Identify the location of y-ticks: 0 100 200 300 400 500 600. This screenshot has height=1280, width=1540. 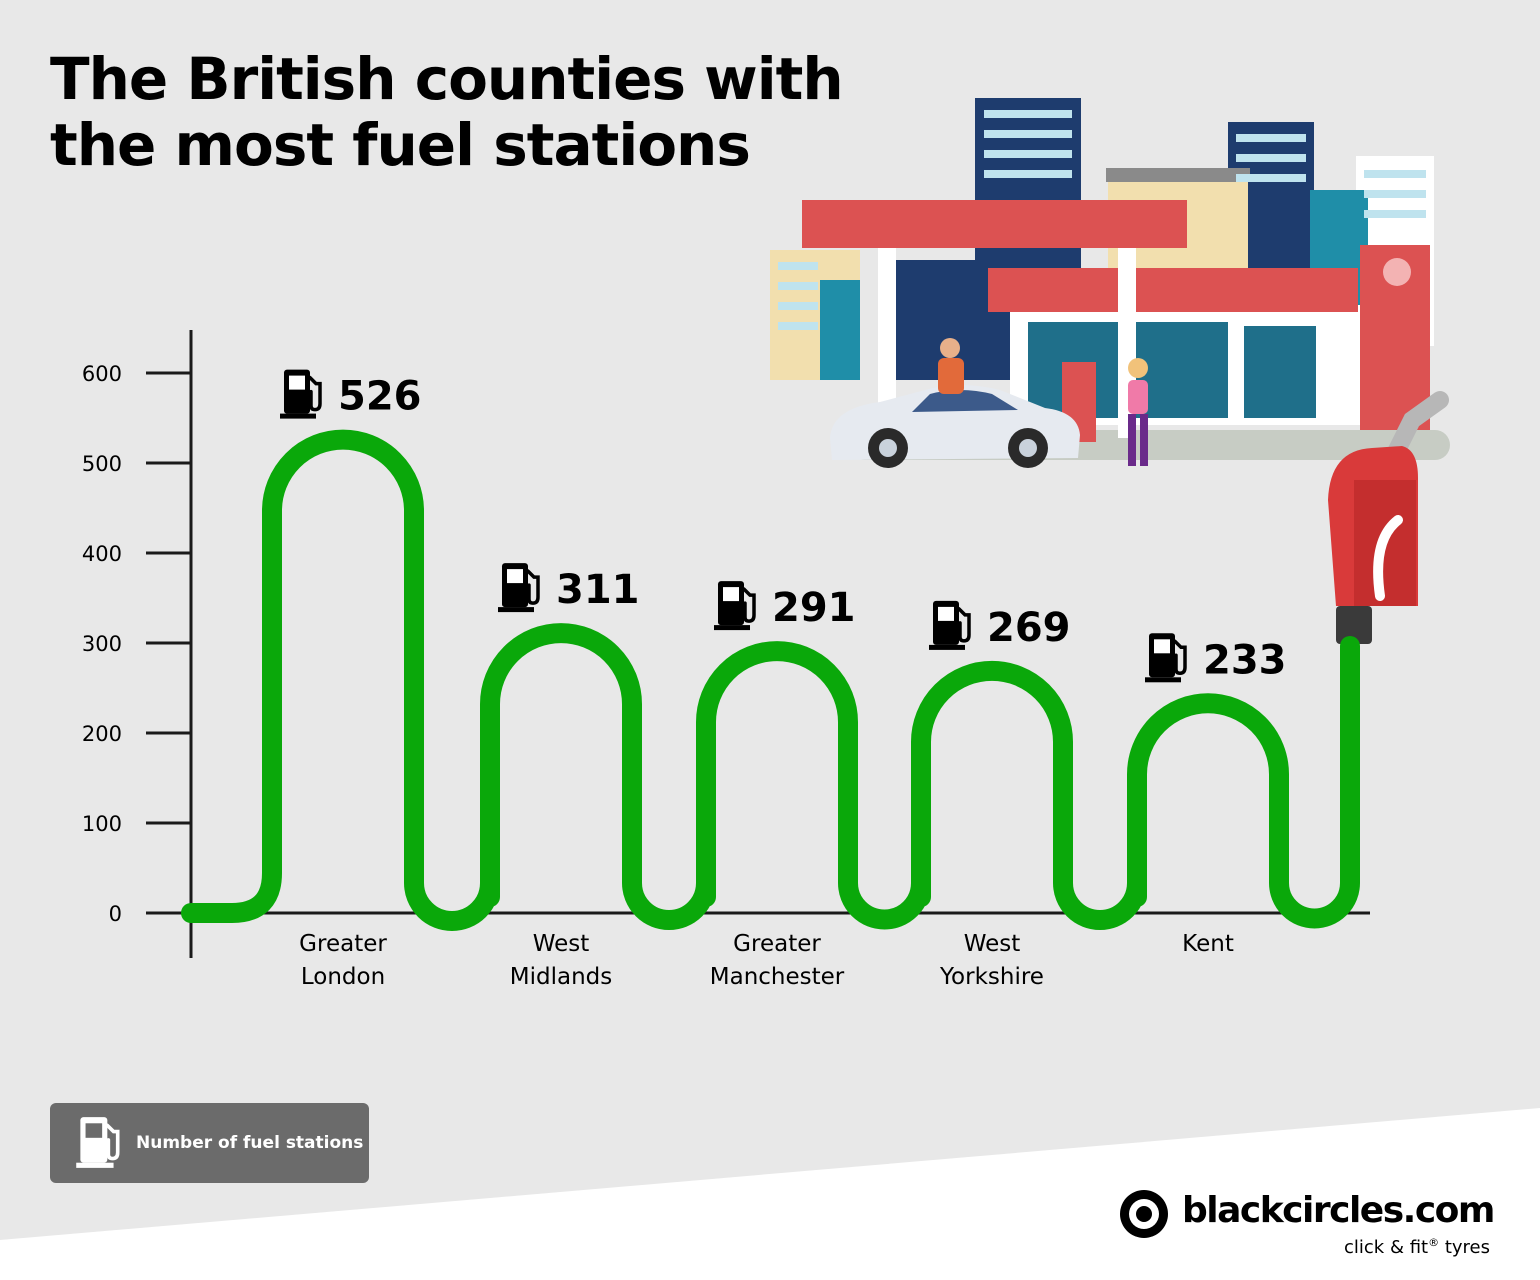
(136, 644).